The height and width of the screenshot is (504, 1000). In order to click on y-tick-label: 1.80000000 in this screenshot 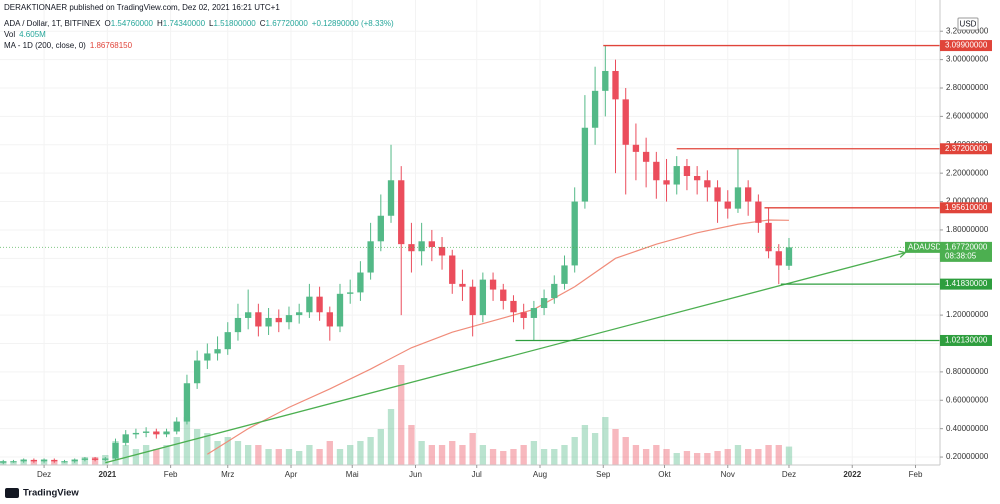, I will do `click(967, 229)`.